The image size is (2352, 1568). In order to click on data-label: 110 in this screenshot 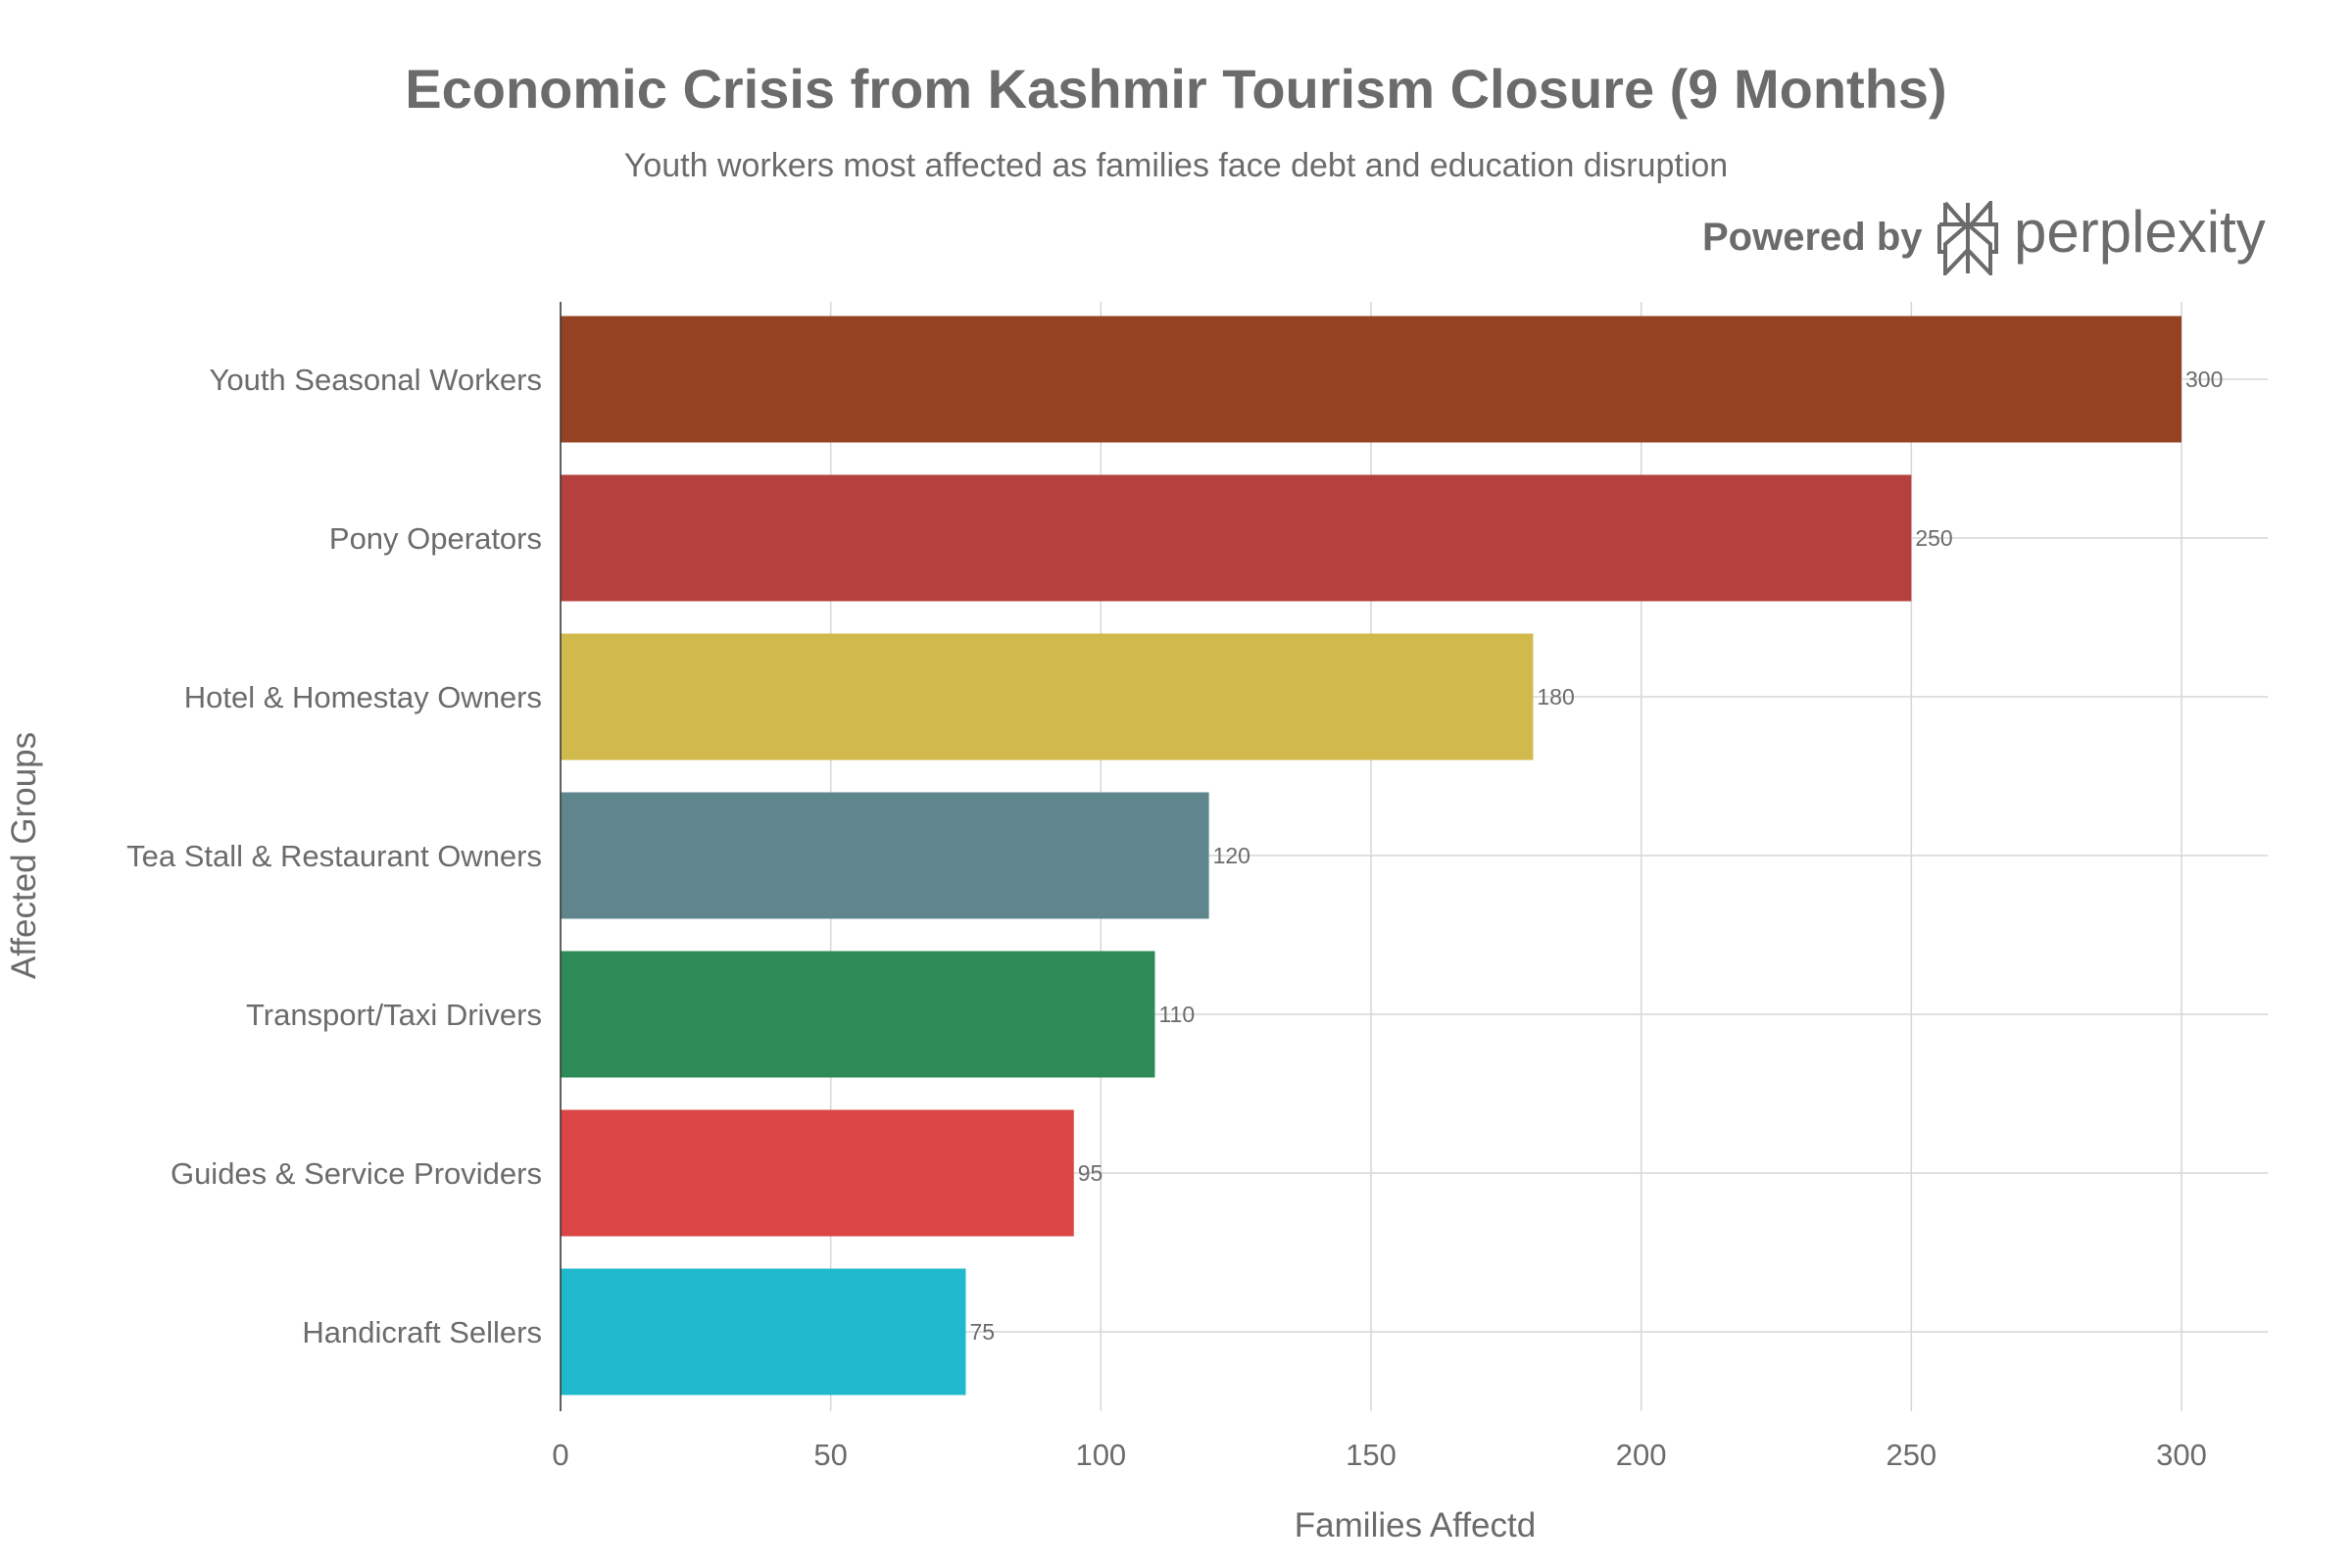, I will do `click(1176, 1014)`.